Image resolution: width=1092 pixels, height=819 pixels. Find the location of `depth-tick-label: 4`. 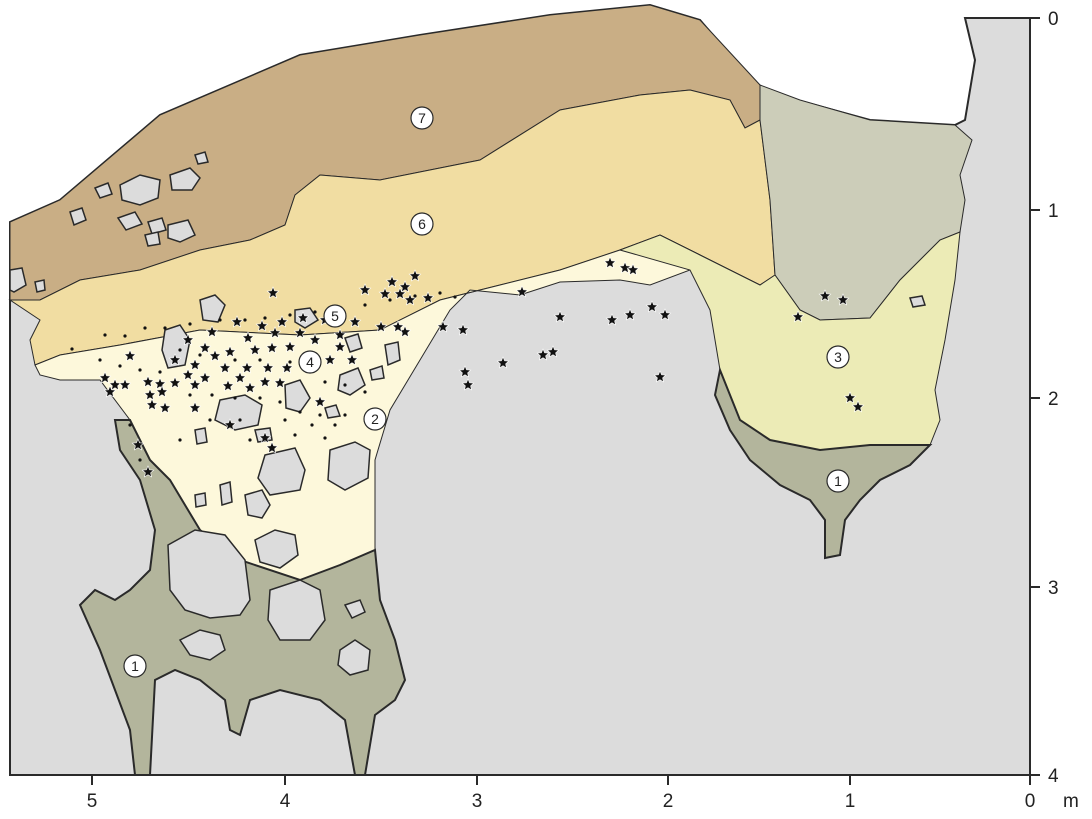

depth-tick-label: 4 is located at coordinates (1053, 776).